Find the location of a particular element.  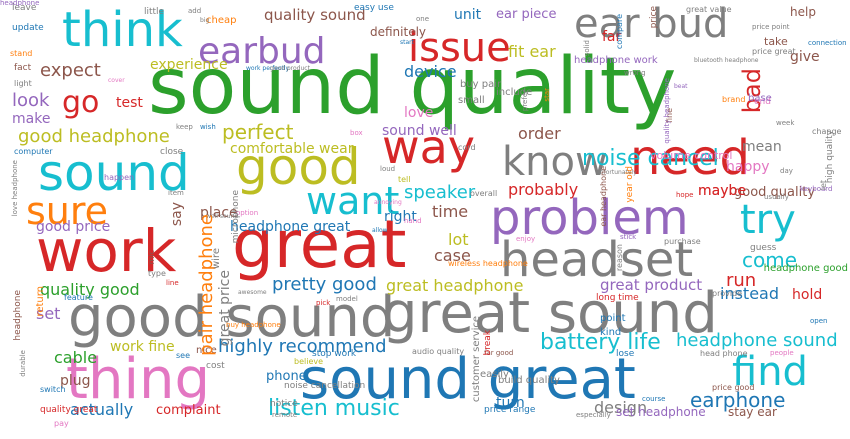

word-usually: usually is located at coordinates (776, 197).